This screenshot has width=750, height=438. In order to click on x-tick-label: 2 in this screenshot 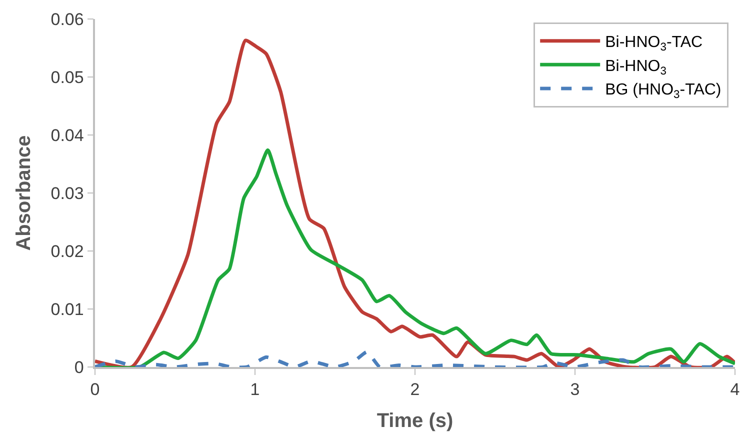, I will do `click(415, 390)`.